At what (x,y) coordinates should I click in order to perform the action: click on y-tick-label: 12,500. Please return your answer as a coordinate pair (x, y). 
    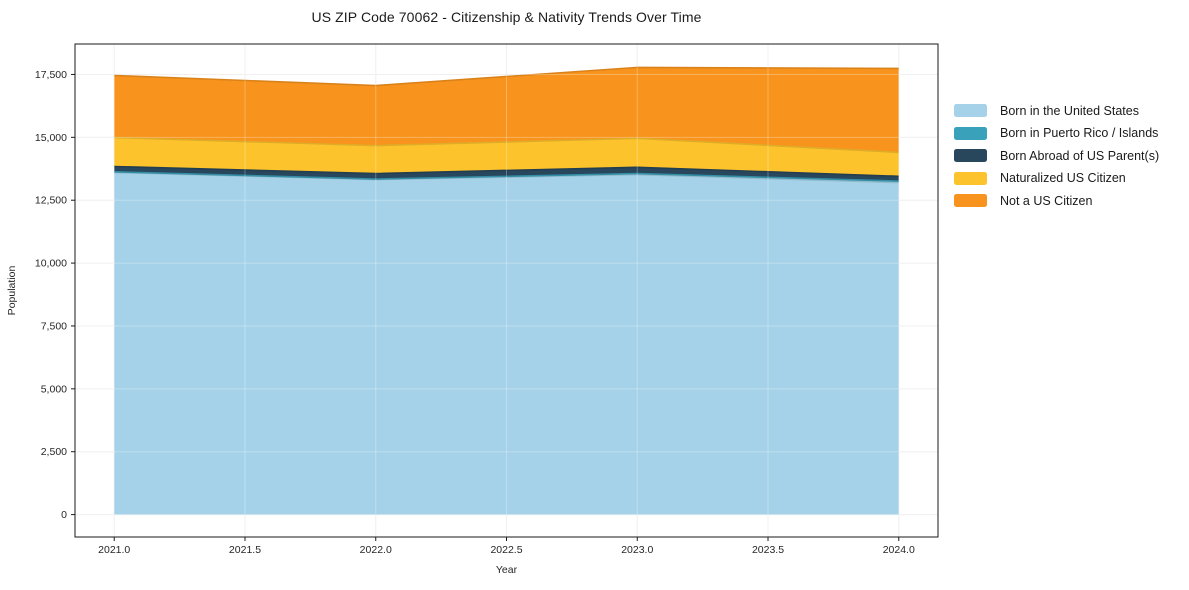
    Looking at the image, I should click on (51, 201).